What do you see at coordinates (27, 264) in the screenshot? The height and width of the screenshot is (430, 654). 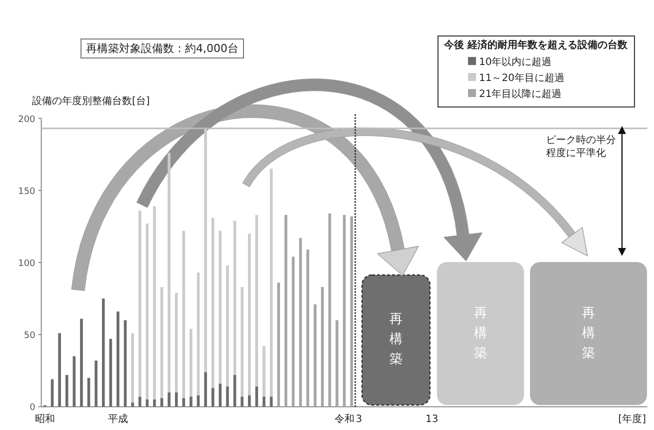 I see `y-tick-label: 100` at bounding box center [27, 264].